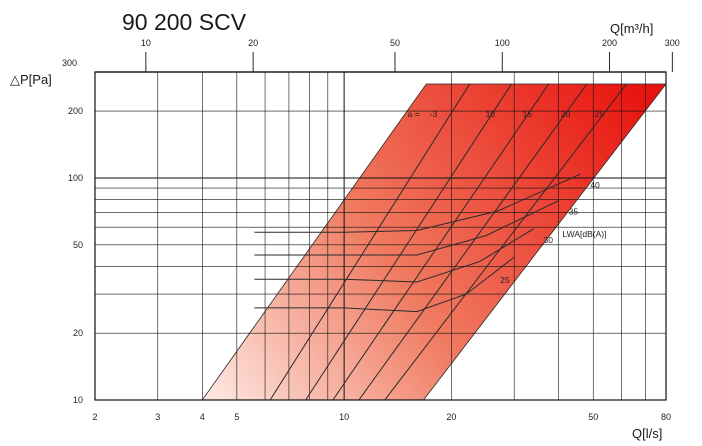 The image size is (702, 446). I want to click on y-axis-tick-label: 100, so click(75, 178).